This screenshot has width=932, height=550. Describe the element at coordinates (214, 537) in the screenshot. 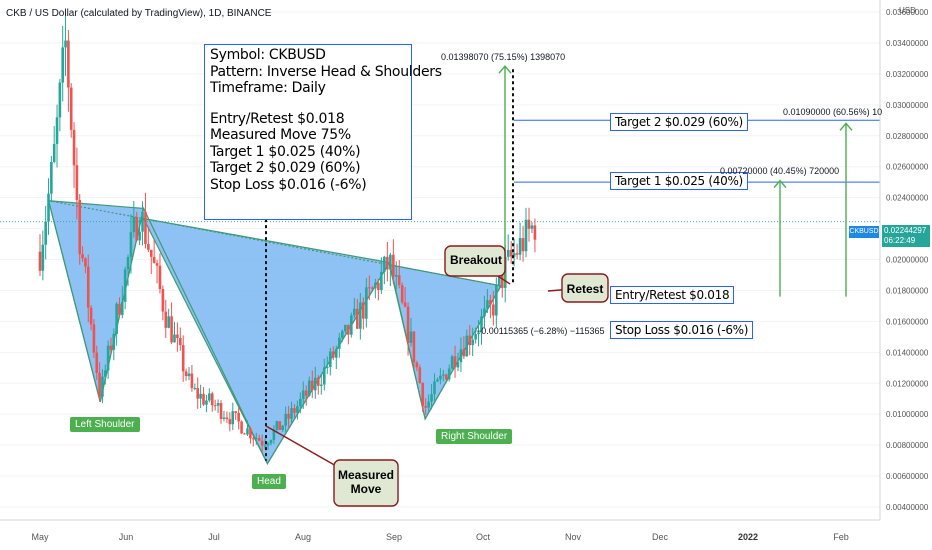

I see `x-tick-label: Jul` at that location.